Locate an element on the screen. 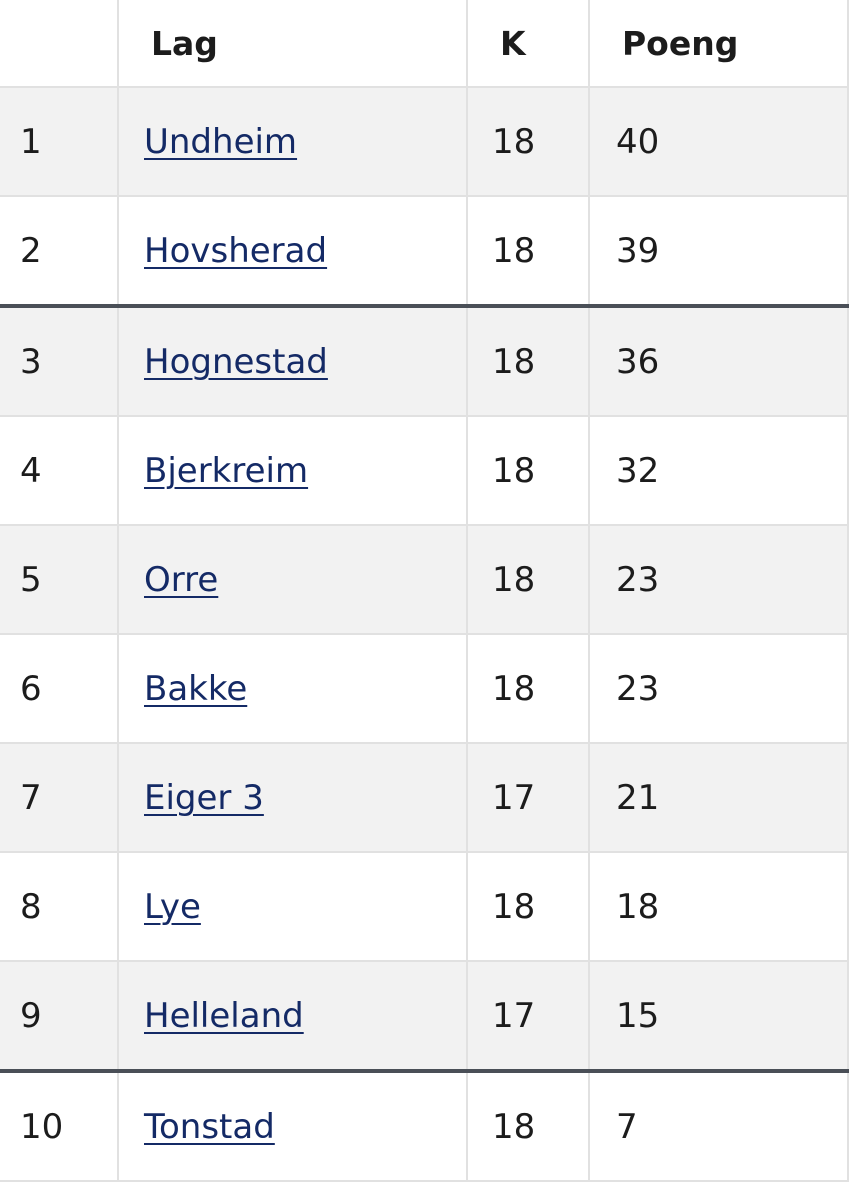 The width and height of the screenshot is (851, 1200). points-cell: 39 is located at coordinates (718, 251).